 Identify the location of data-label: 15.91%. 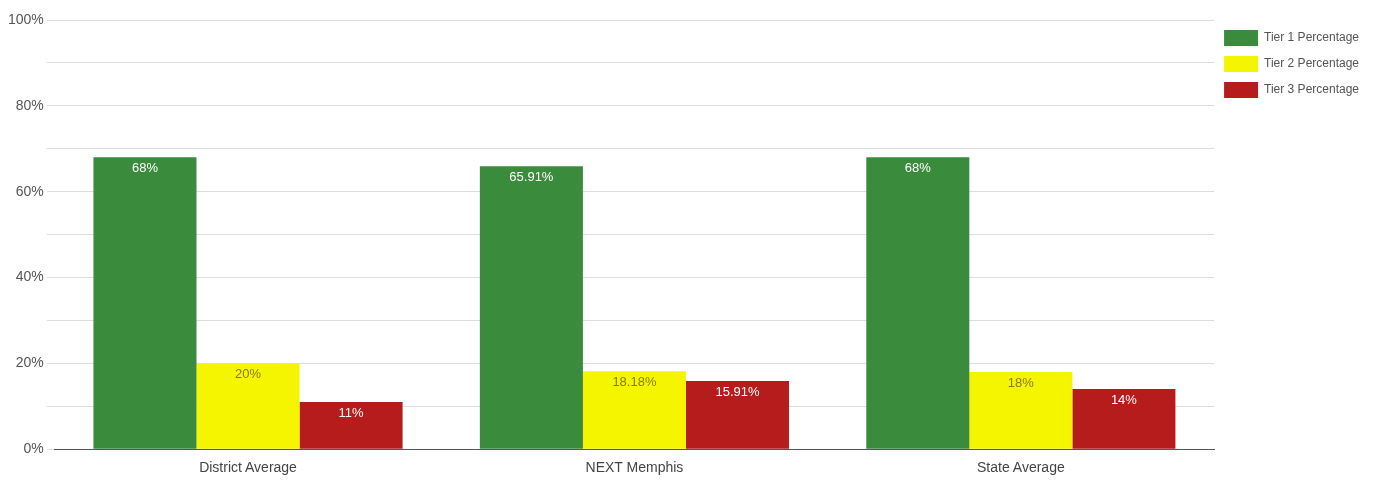
(737, 391).